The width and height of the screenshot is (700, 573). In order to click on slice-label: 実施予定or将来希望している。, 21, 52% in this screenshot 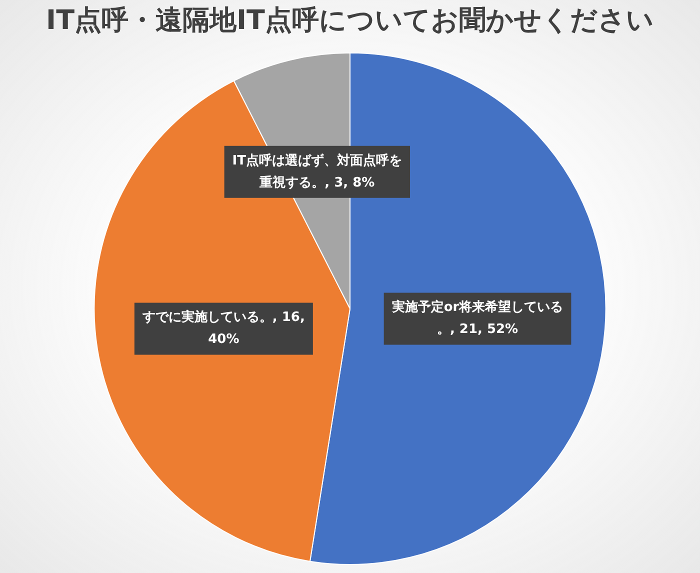, I will do `click(477, 318)`.